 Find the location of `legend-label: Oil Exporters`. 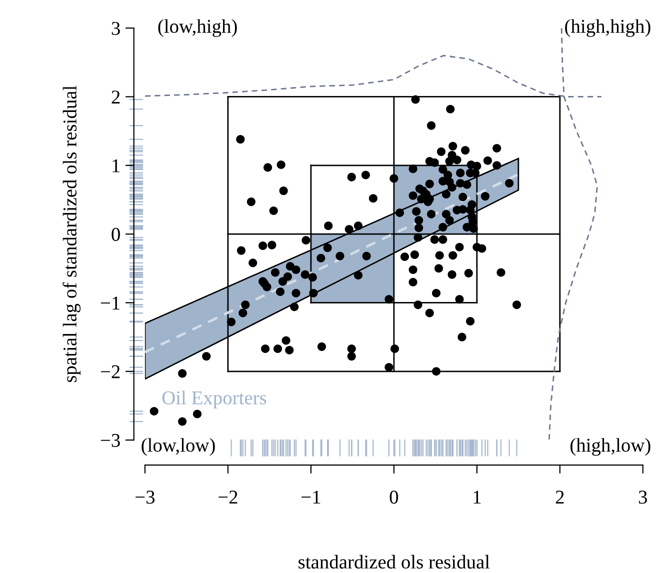

legend-label: Oil Exporters is located at coordinates (214, 399).